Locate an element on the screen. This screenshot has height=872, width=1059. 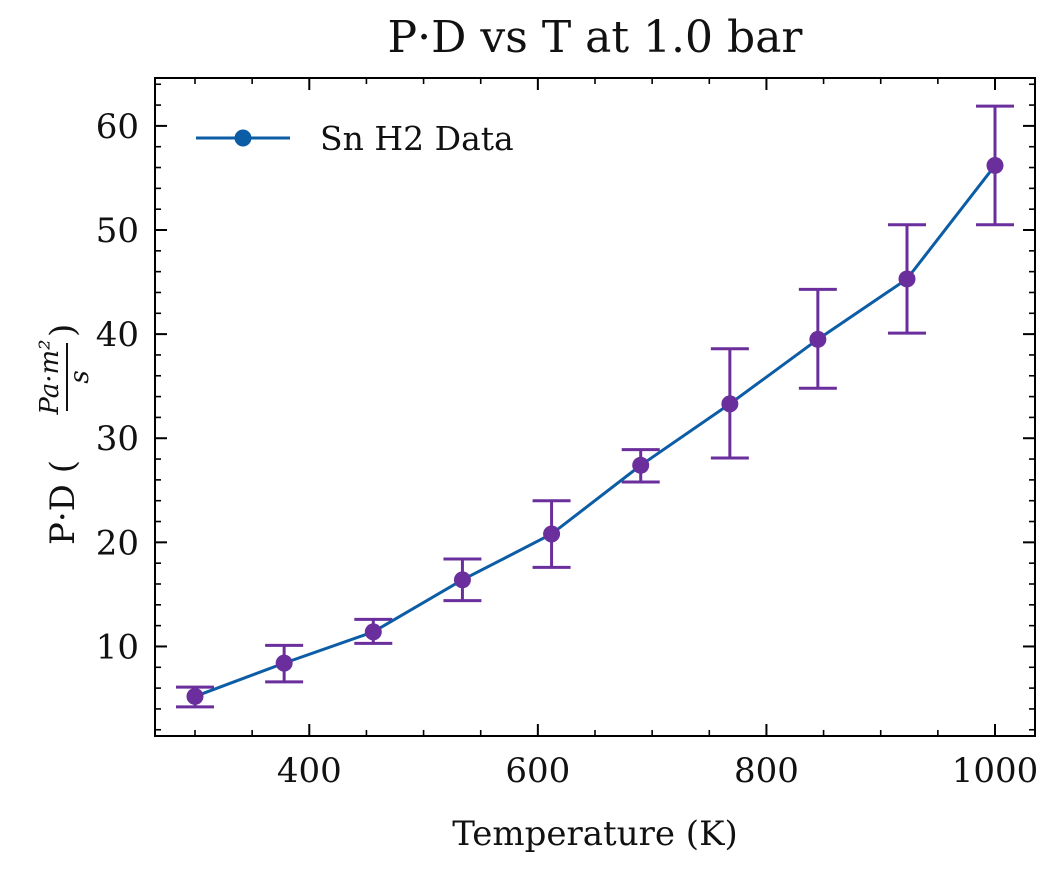
y-tick-label: 40 is located at coordinates (117, 335).